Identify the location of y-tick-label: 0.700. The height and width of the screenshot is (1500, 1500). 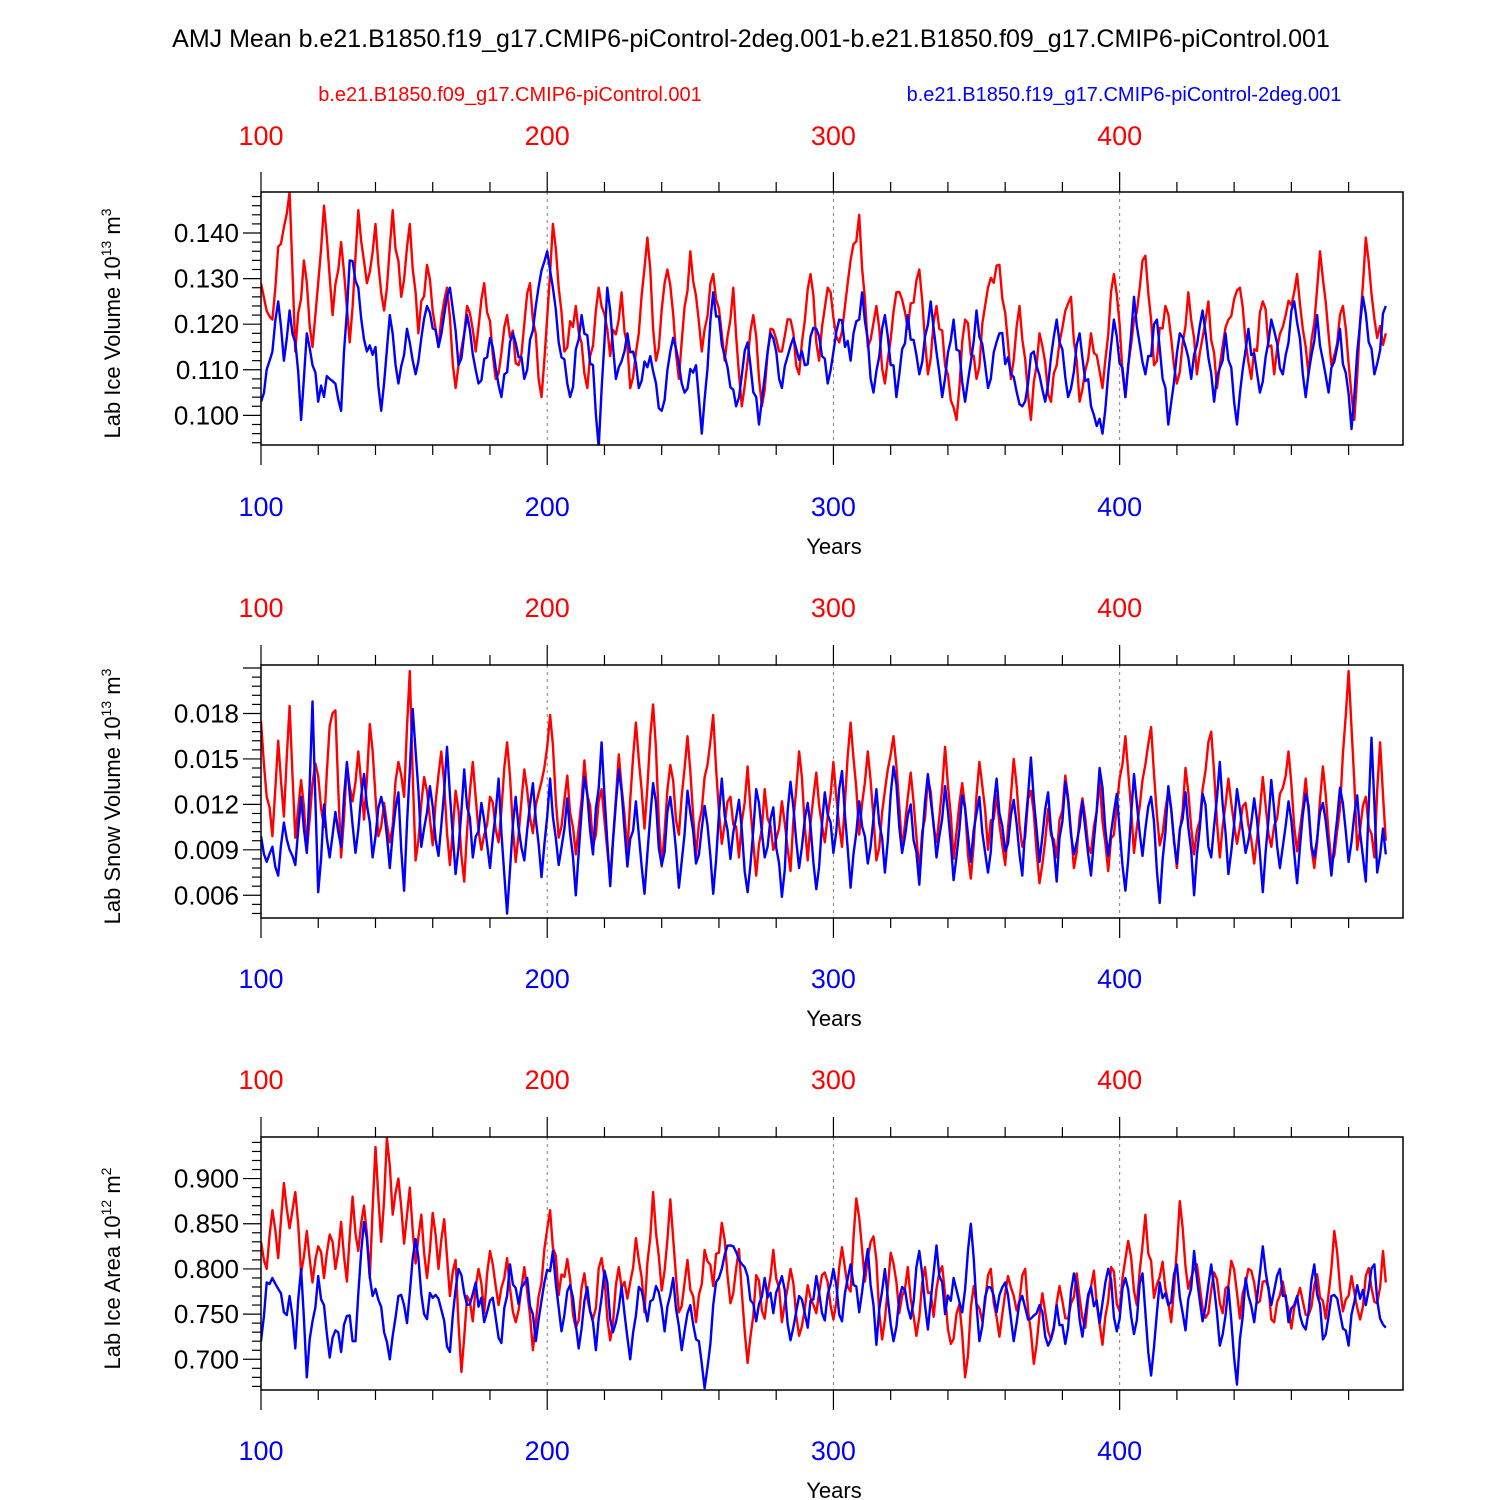
(206, 1359).